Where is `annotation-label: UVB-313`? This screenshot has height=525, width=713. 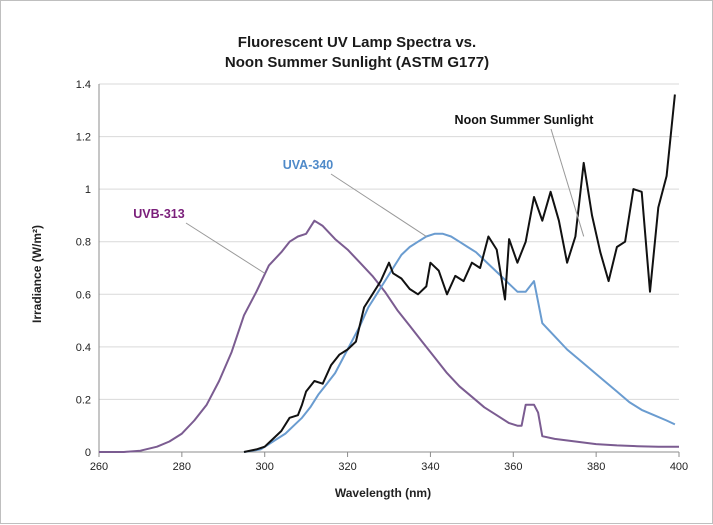
annotation-label: UVB-313 is located at coordinates (158, 214).